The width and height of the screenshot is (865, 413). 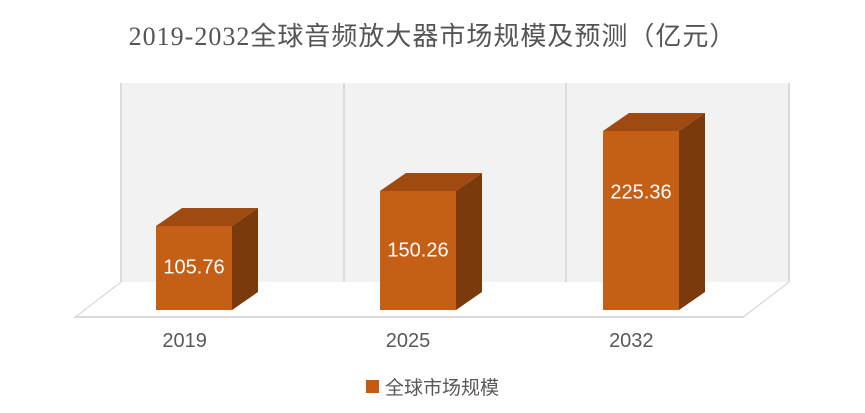 I want to click on x-axis-label: 2025, so click(x=408, y=341).